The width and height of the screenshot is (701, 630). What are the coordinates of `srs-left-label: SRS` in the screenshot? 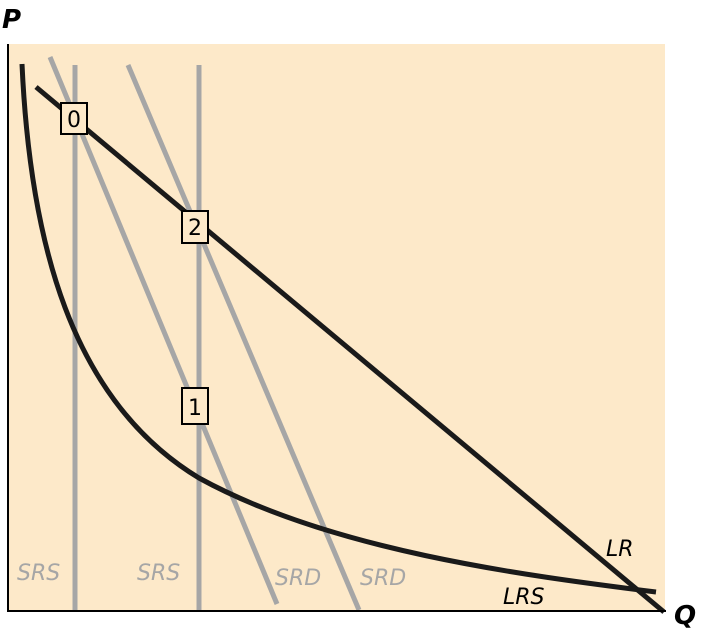 It's located at (38, 573).